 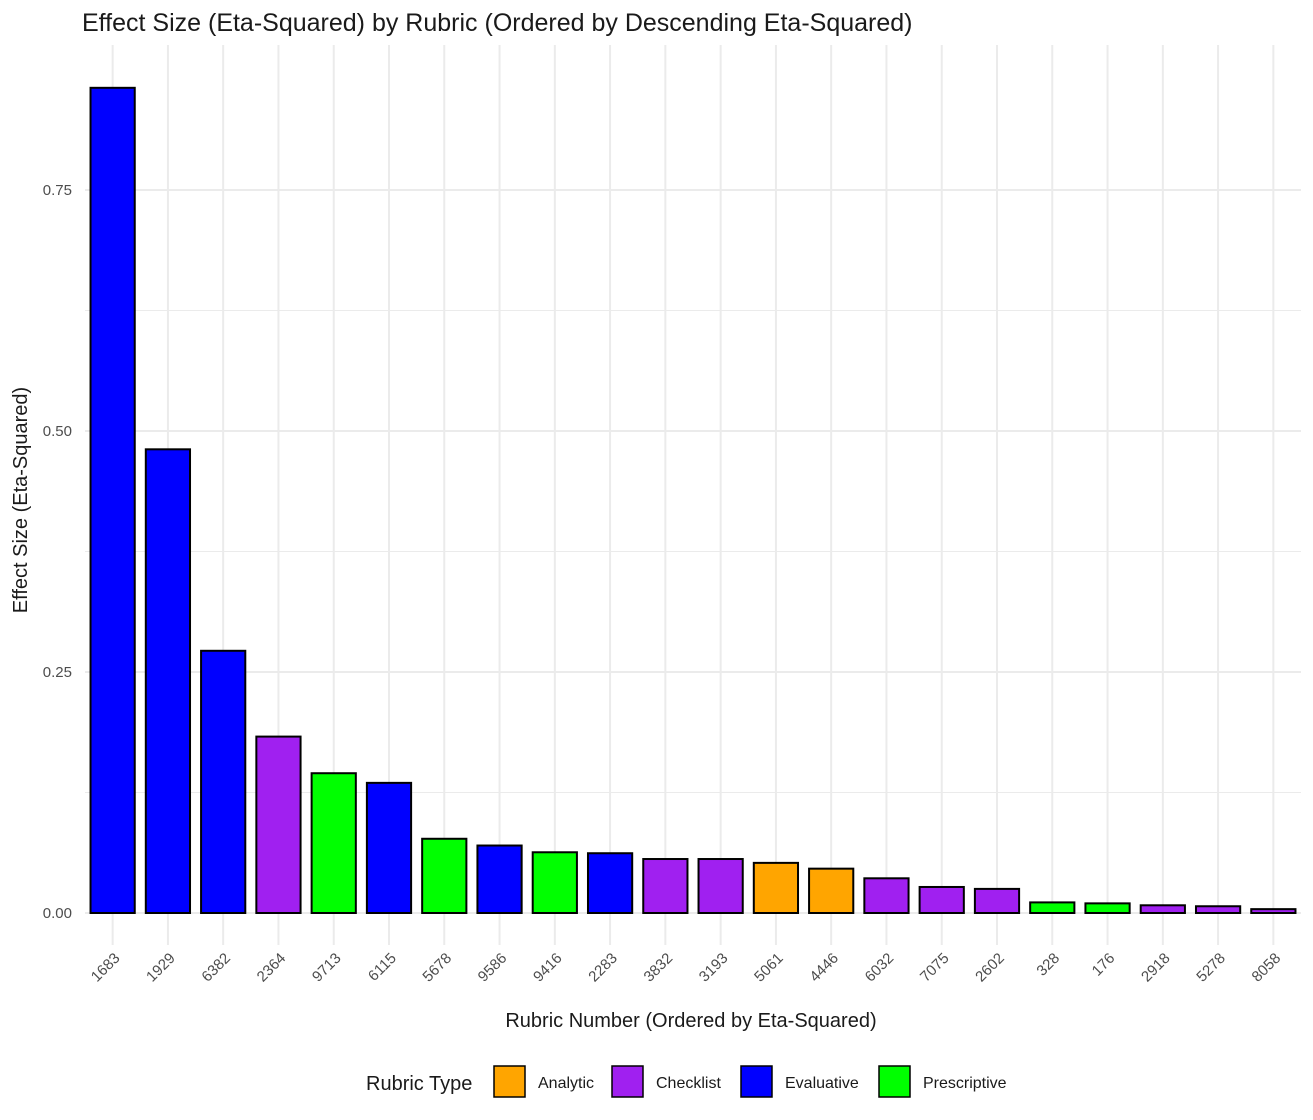 I want to click on y-tick-label: 0.00, so click(x=57, y=913).